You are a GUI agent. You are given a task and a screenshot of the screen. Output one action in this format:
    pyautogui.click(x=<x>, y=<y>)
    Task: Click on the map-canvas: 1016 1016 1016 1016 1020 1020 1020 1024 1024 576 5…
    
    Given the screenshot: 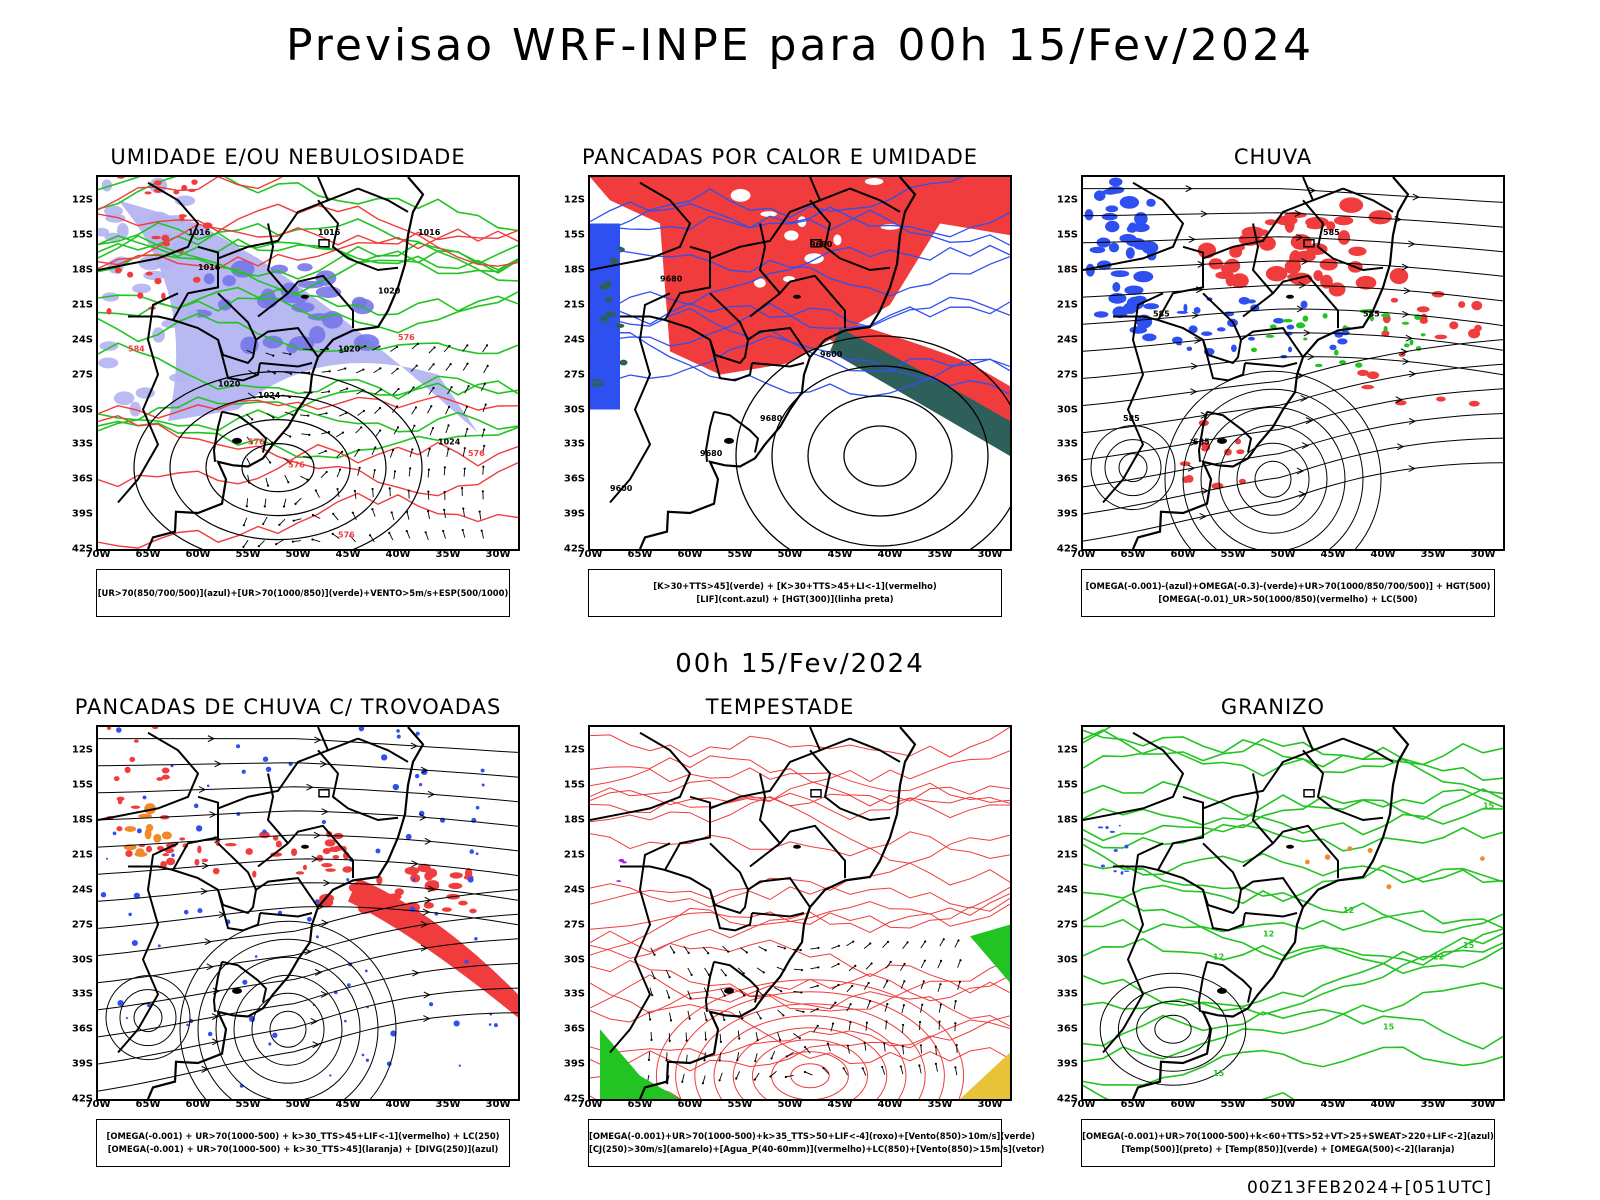 What is the action you would take?
    pyautogui.click(x=308, y=363)
    